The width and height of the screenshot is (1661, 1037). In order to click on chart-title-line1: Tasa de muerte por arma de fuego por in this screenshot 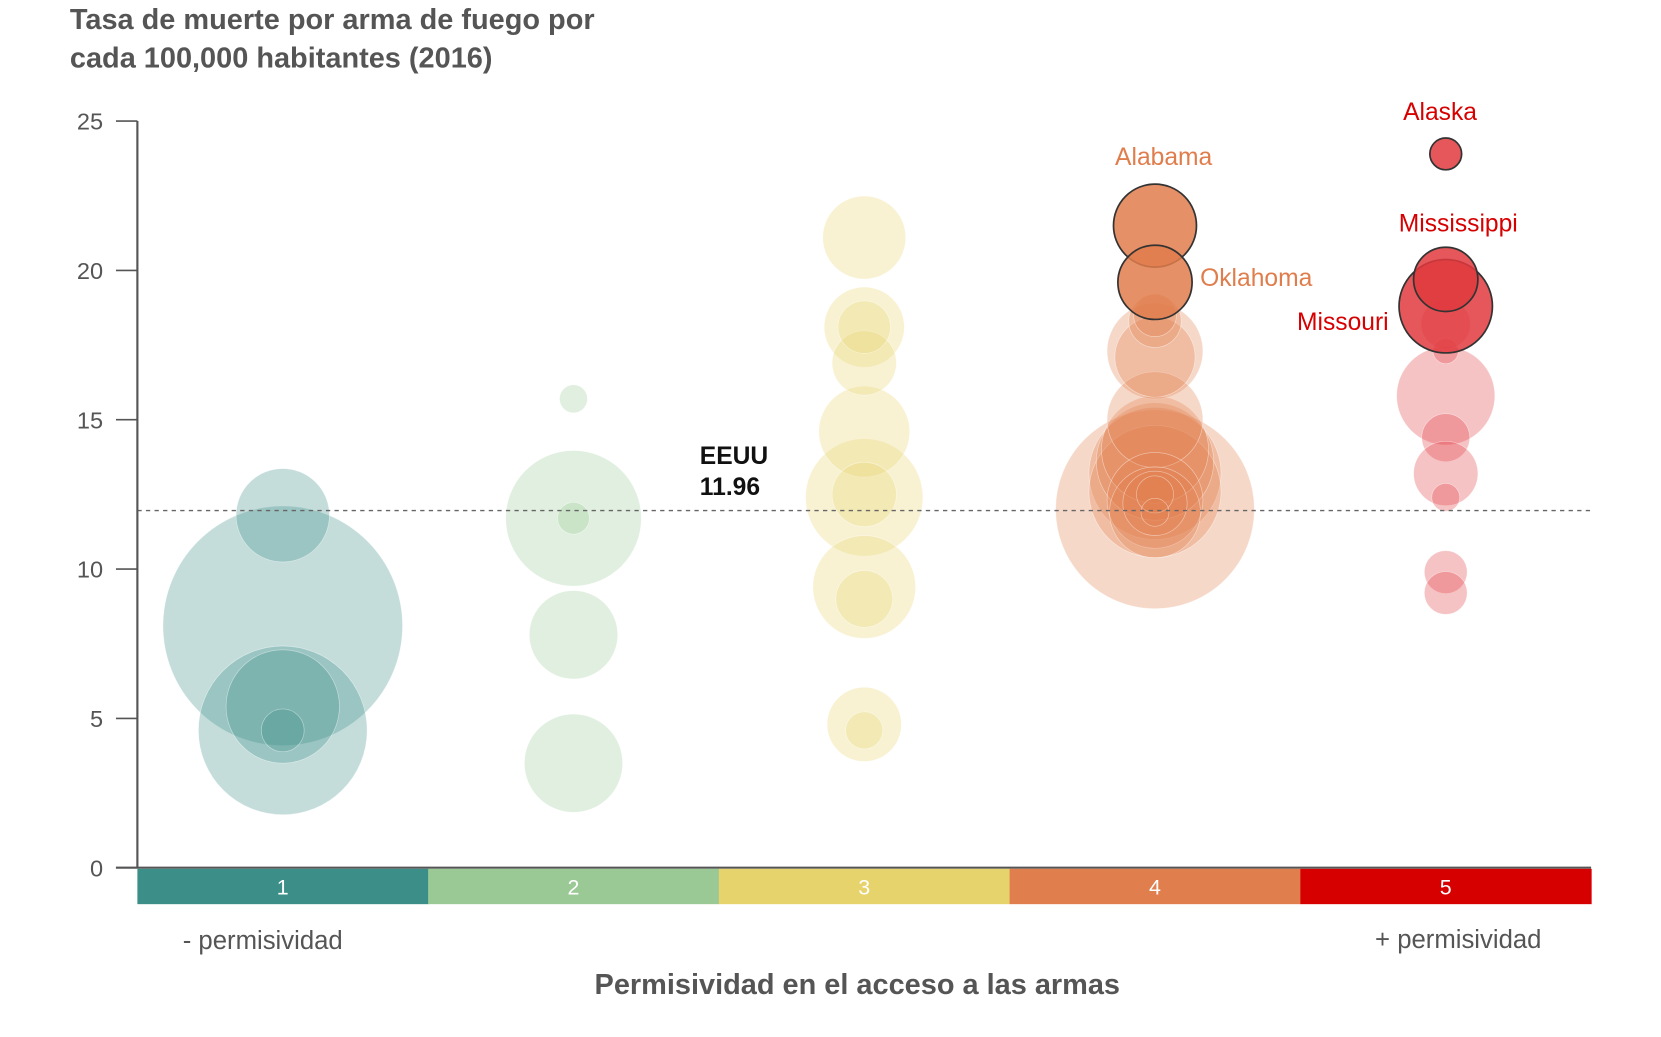, I will do `click(332, 20)`.